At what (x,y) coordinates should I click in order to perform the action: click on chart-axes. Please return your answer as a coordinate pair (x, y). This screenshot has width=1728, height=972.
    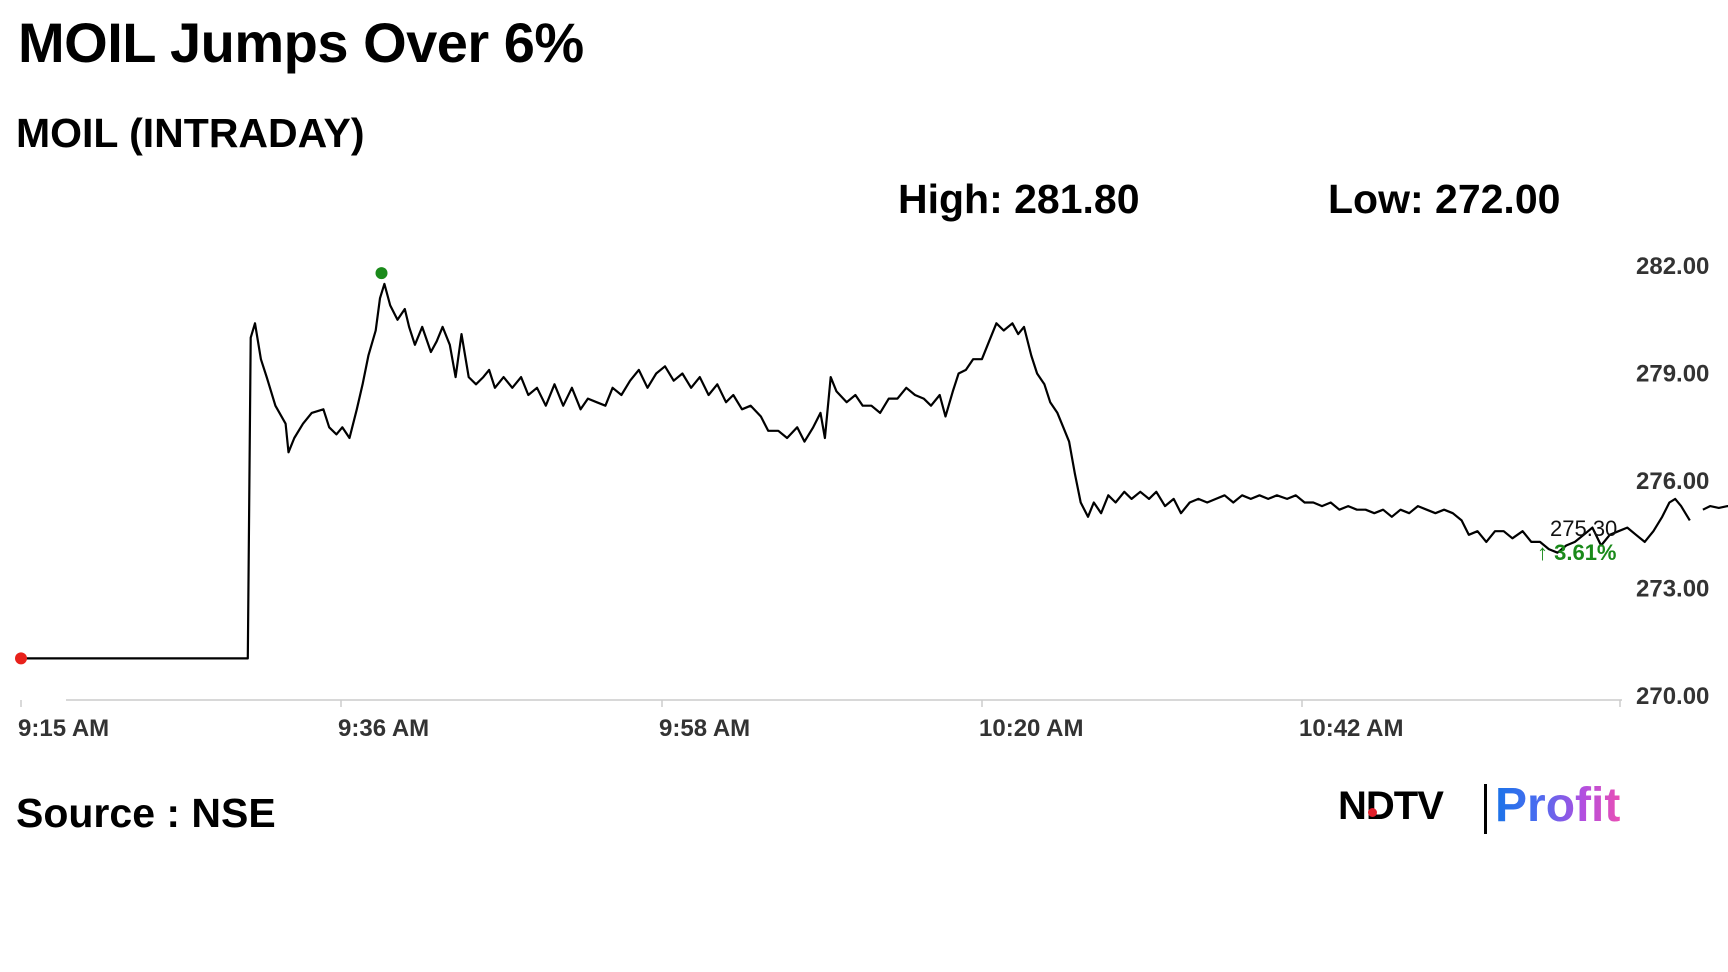
    Looking at the image, I should click on (821, 703).